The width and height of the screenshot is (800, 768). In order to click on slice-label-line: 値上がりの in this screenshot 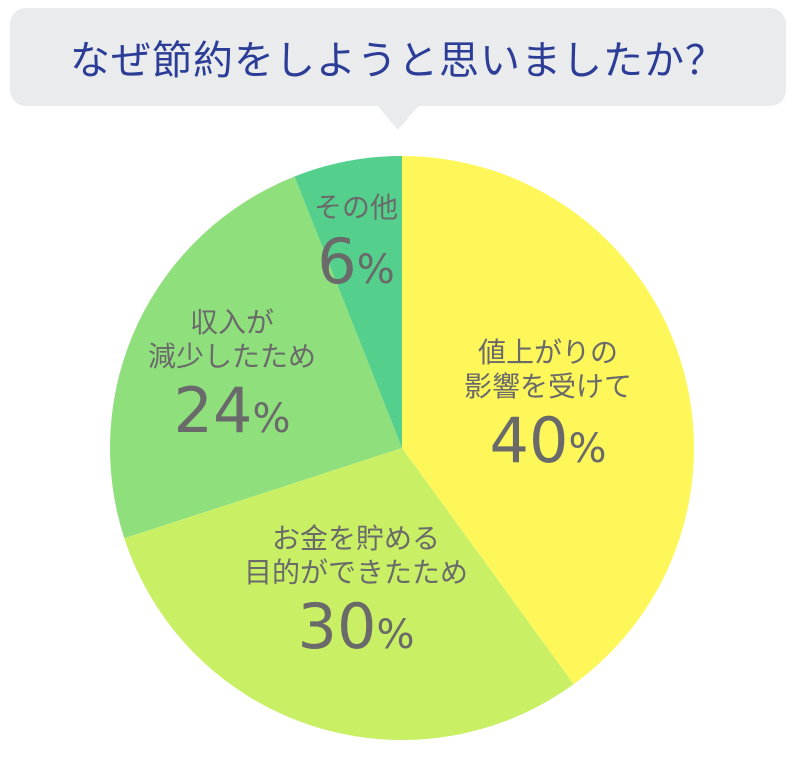, I will do `click(548, 352)`.